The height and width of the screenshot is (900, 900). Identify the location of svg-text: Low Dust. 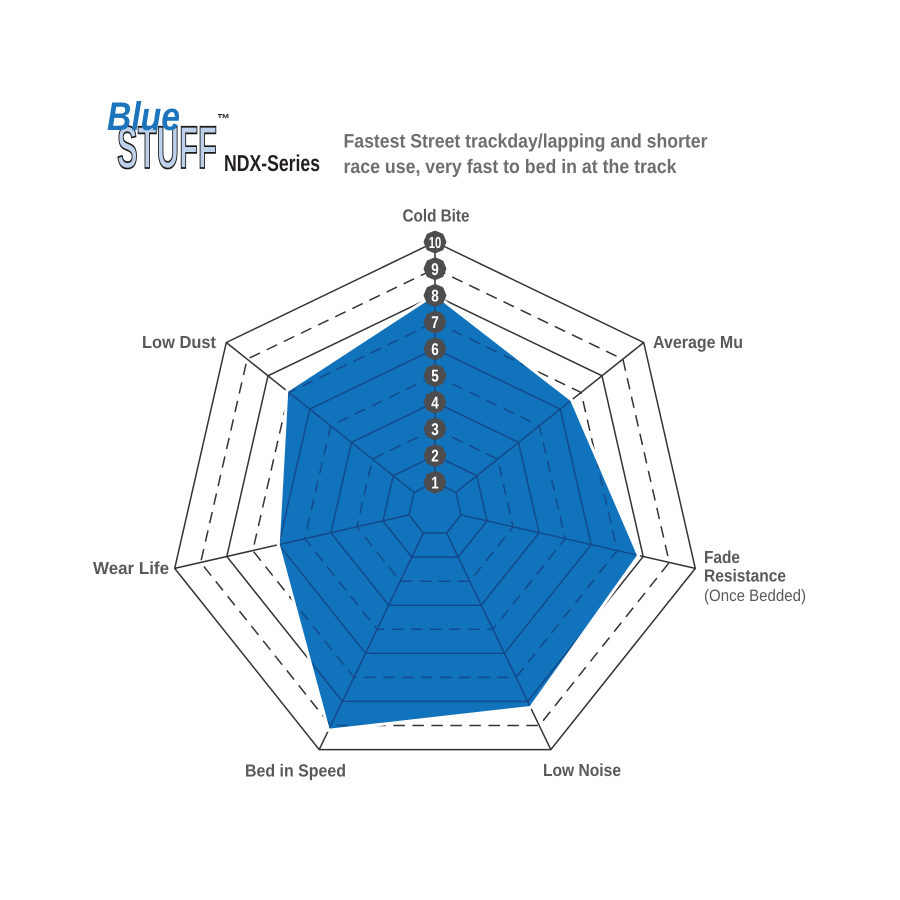
(179, 342).